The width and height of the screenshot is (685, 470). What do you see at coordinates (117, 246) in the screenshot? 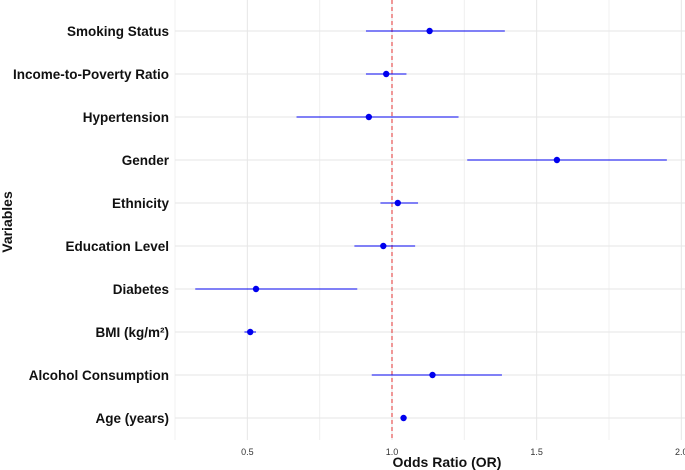
I see `y-tick-label: Education Level` at bounding box center [117, 246].